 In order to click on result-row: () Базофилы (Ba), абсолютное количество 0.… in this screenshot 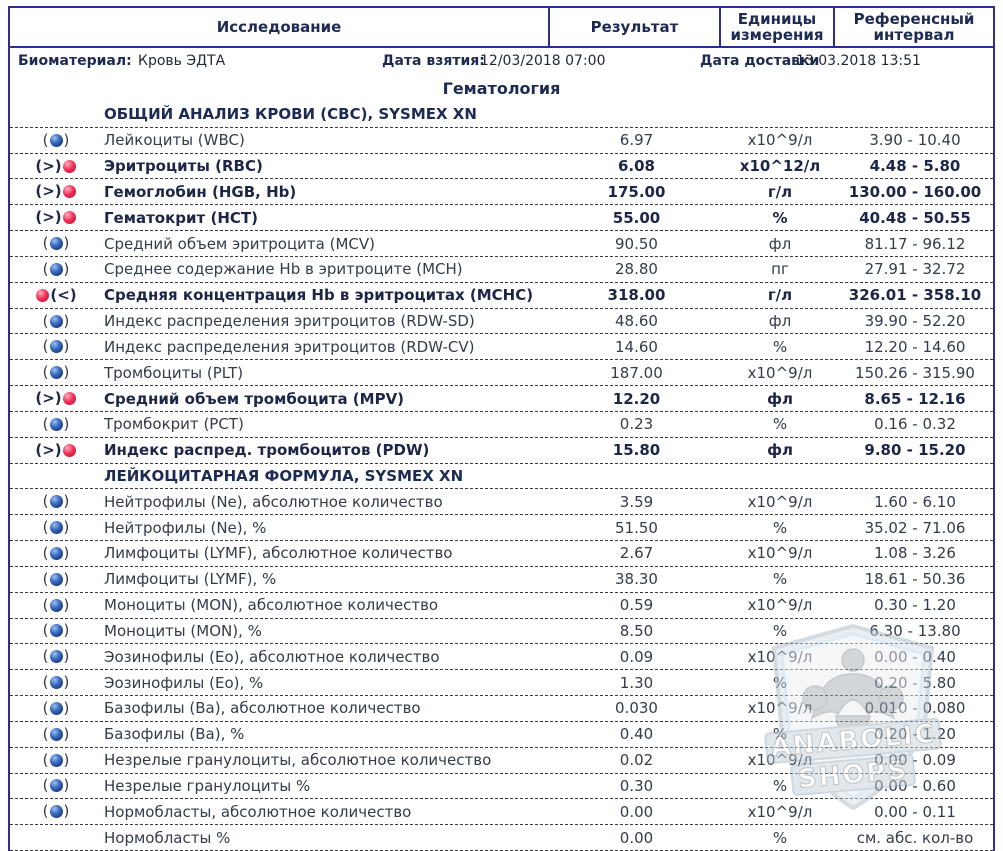, I will do `click(501, 709)`.